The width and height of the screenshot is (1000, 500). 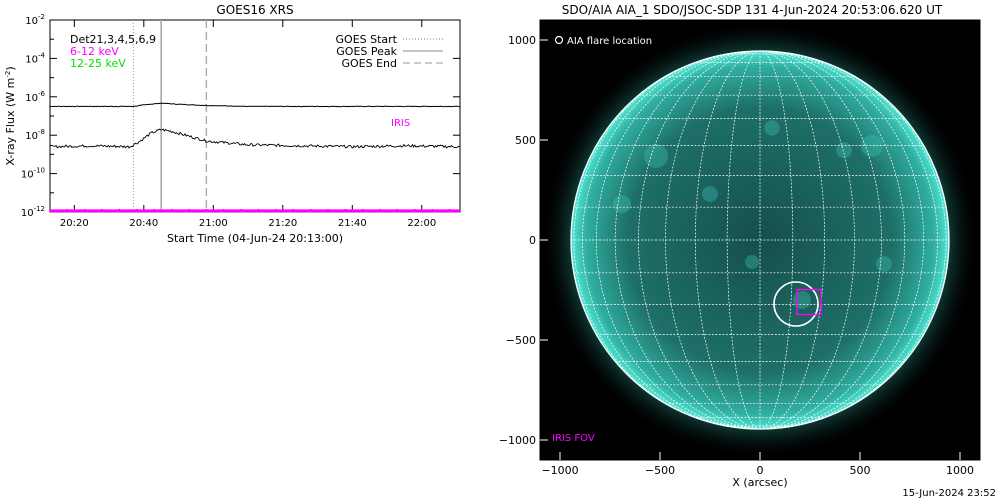 I want to click on goes-y-tick-label-0: 10⁻¹², so click(x=33, y=212).